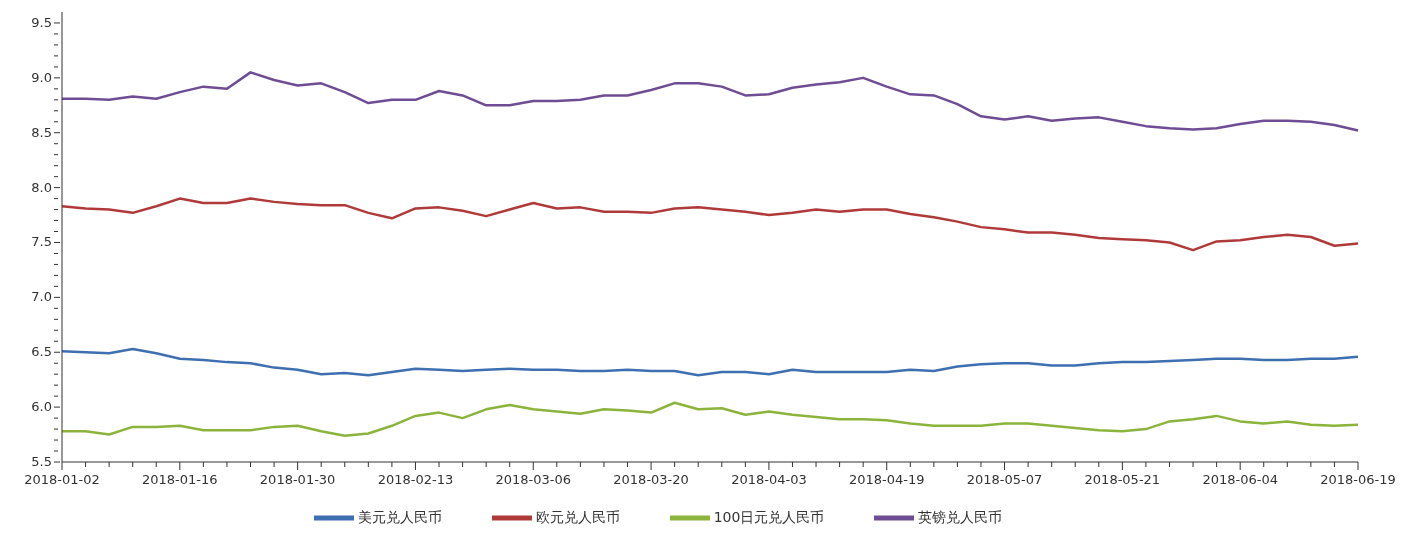 The width and height of the screenshot is (1418, 545). I want to click on x-tick-label: 2018-06-04, so click(1240, 479).